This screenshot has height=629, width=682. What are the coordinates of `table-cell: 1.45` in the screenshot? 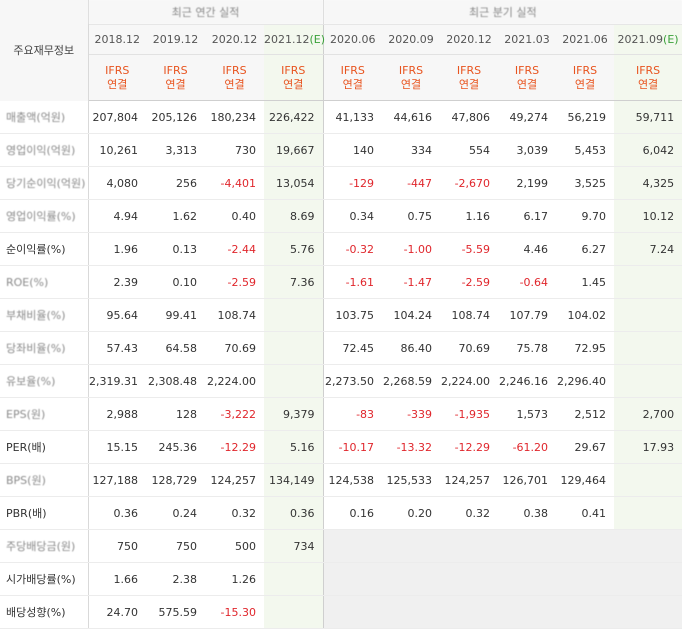 It's located at (585, 282).